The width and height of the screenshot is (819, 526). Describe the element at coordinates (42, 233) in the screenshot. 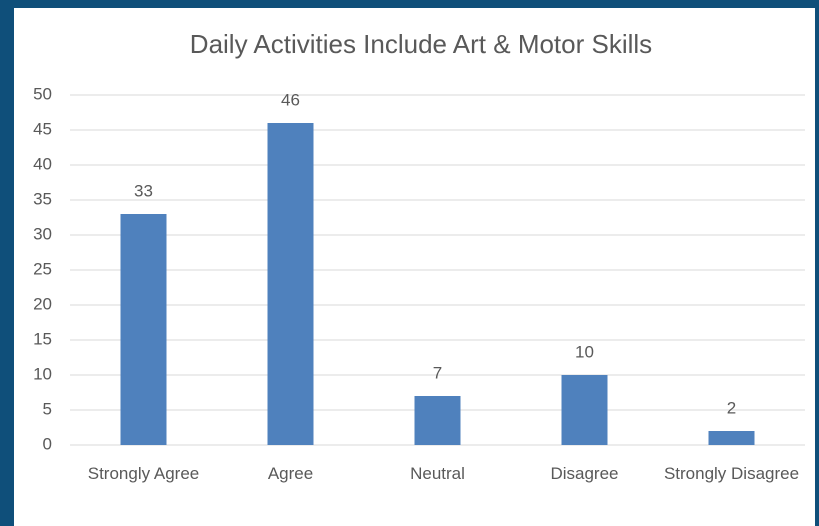

I see `y-tick-label: 30` at that location.